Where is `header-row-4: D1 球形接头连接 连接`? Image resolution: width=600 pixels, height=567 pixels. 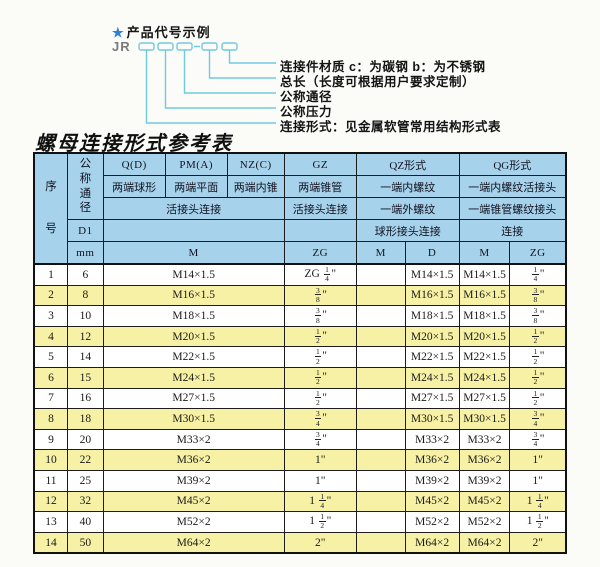 header-row-4: D1 球形接头连接 连接 is located at coordinates (300, 230).